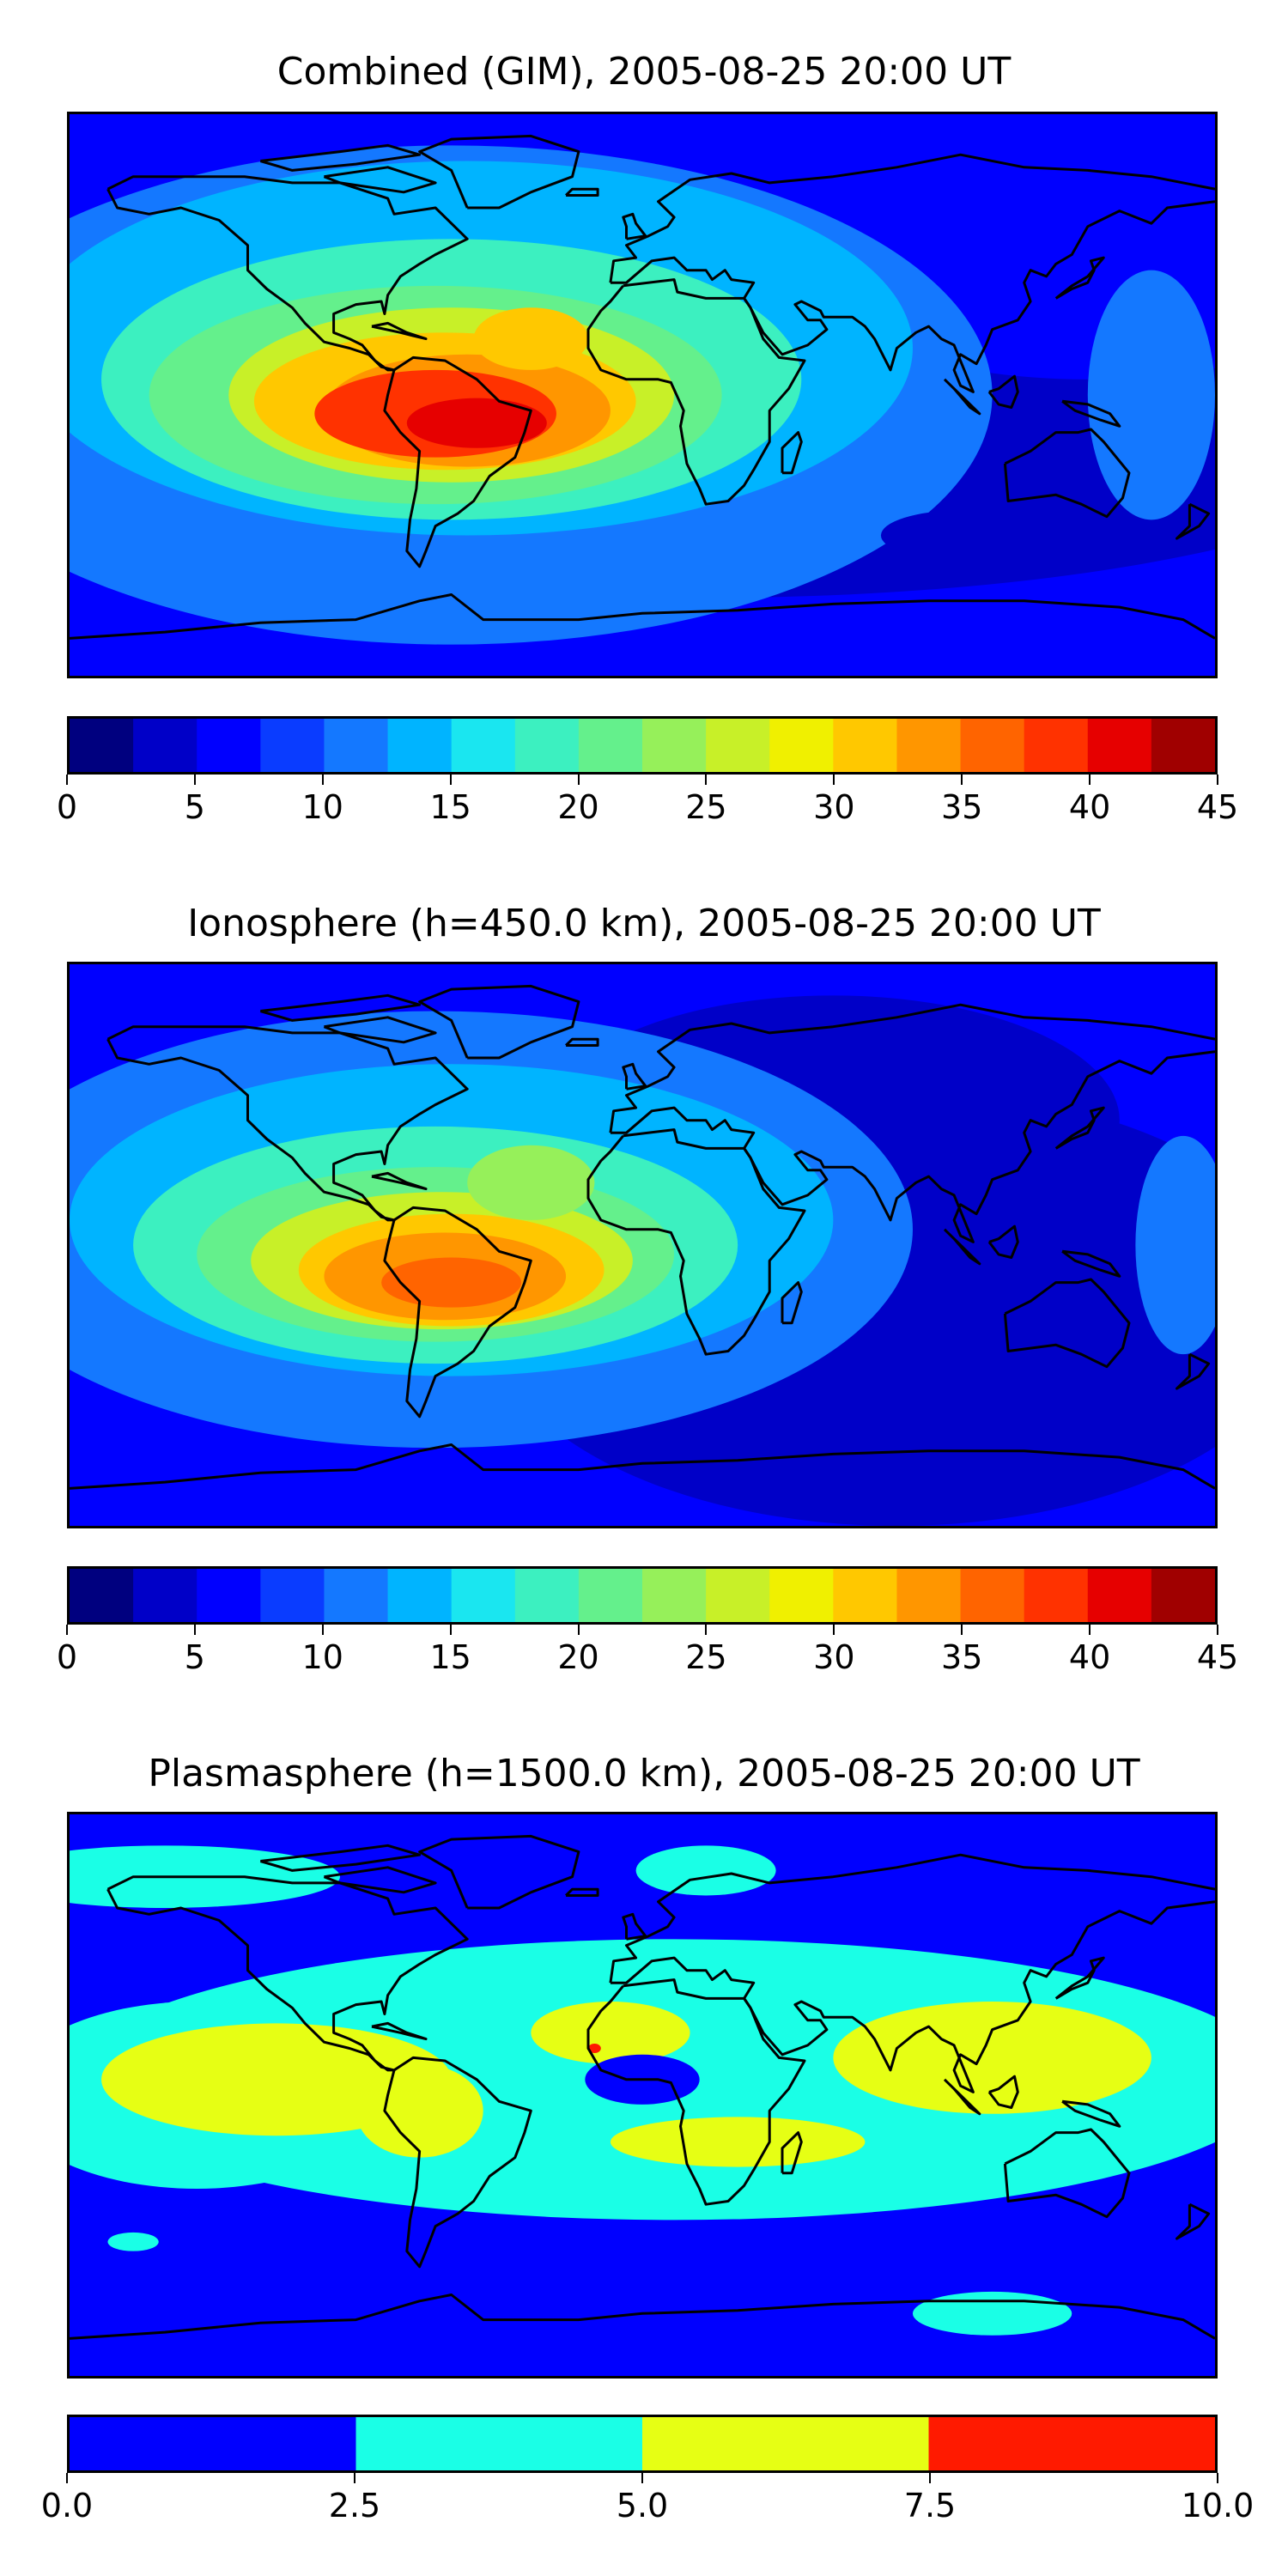  I want to click on colorbar-tick-label: 15, so click(450, 807).